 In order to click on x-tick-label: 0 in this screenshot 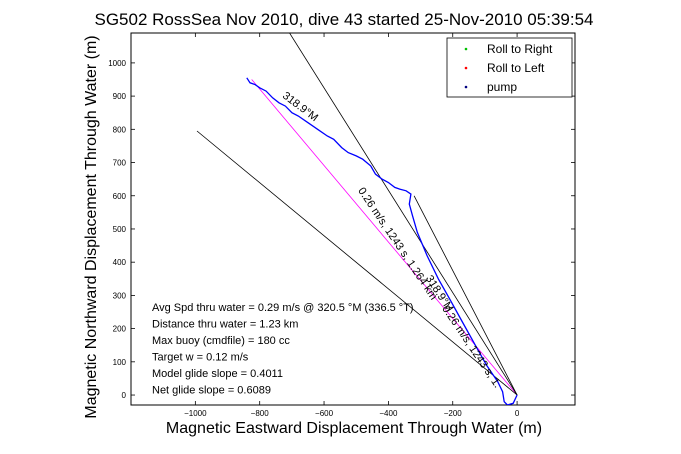, I will do `click(517, 413)`.